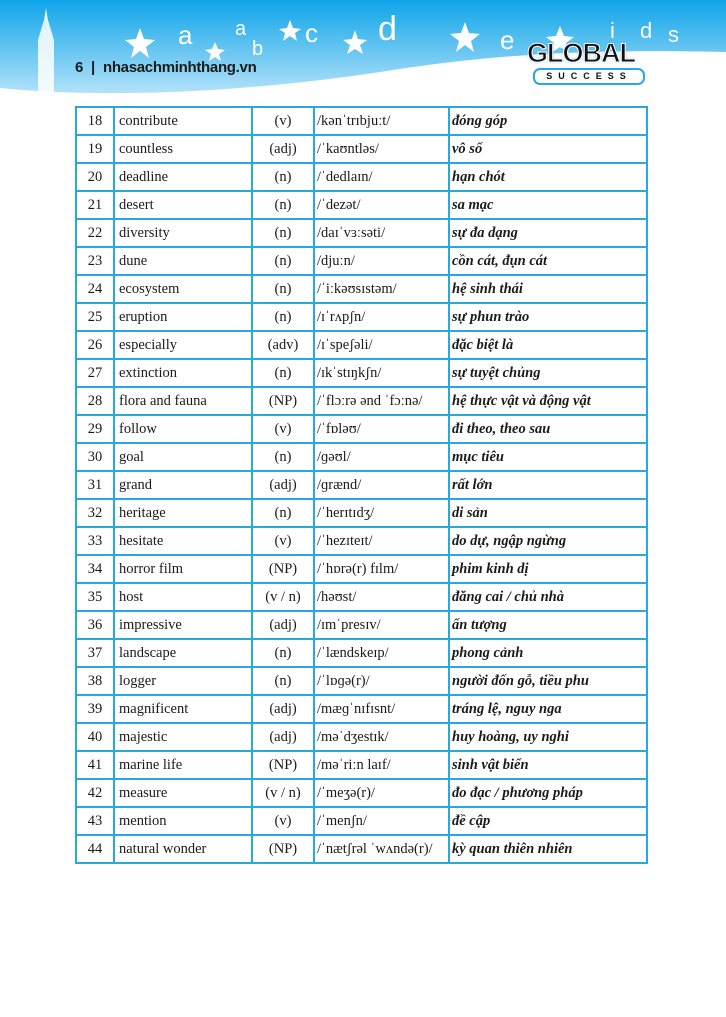 This screenshot has height=1017, width=726. What do you see at coordinates (548, 513) in the screenshot?
I see `entry-meaning: di sản` at bounding box center [548, 513].